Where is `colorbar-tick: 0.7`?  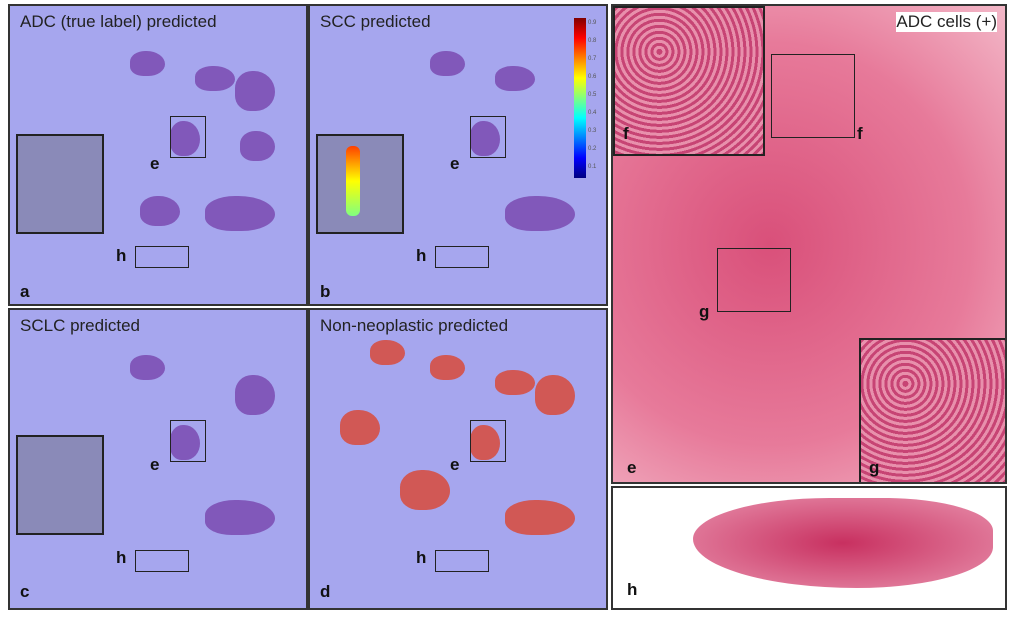
colorbar-tick: 0.7 is located at coordinates (592, 59).